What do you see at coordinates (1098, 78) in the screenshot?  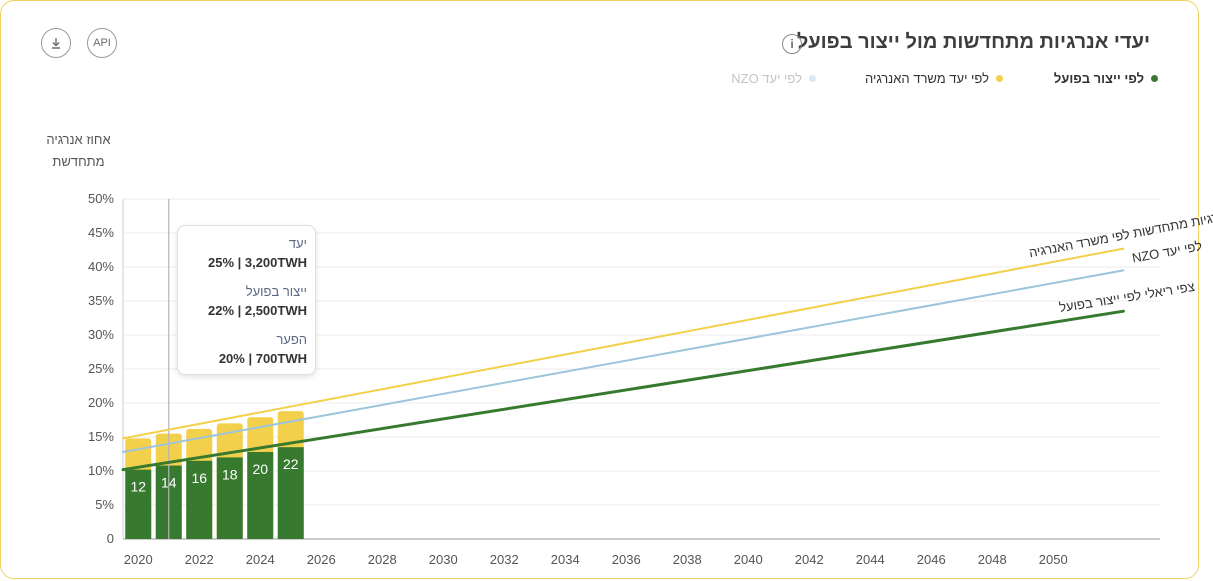 I see `legend-label: לפי ייצור בפועל` at bounding box center [1098, 78].